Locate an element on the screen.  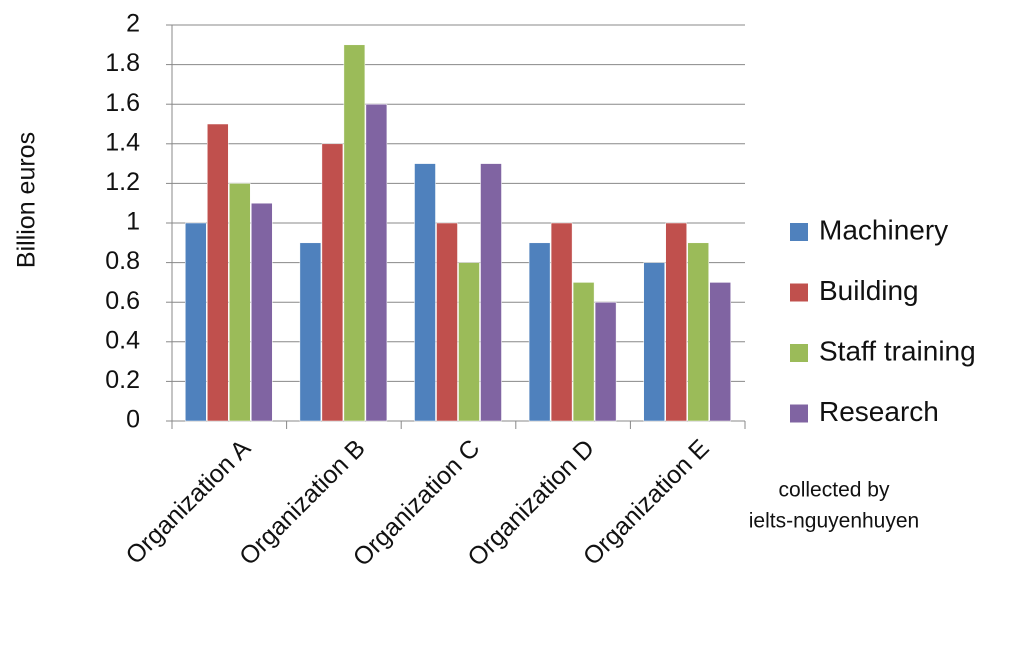
legend-label: Building is located at coordinates (869, 290).